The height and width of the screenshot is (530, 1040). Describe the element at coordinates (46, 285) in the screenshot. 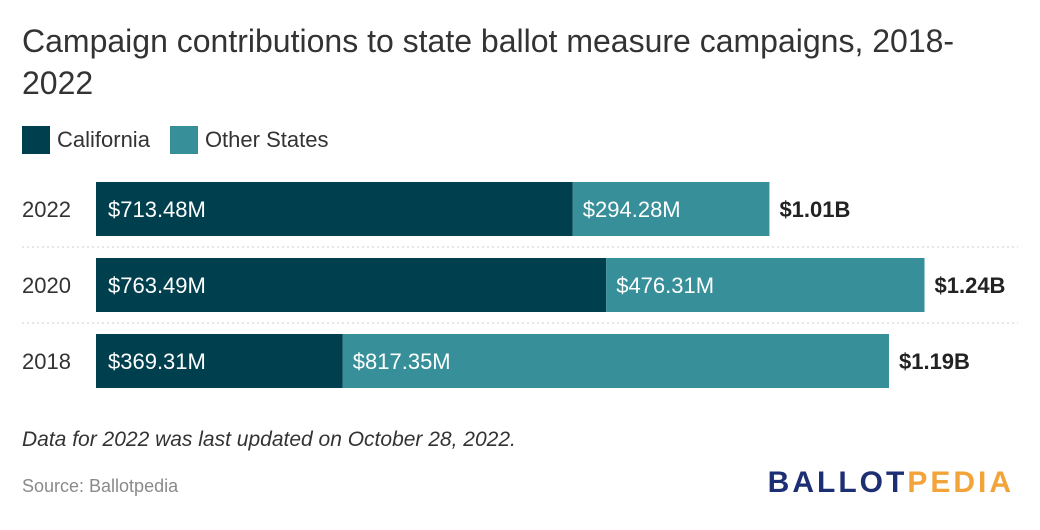

I see `year-label-2020: 2020` at that location.